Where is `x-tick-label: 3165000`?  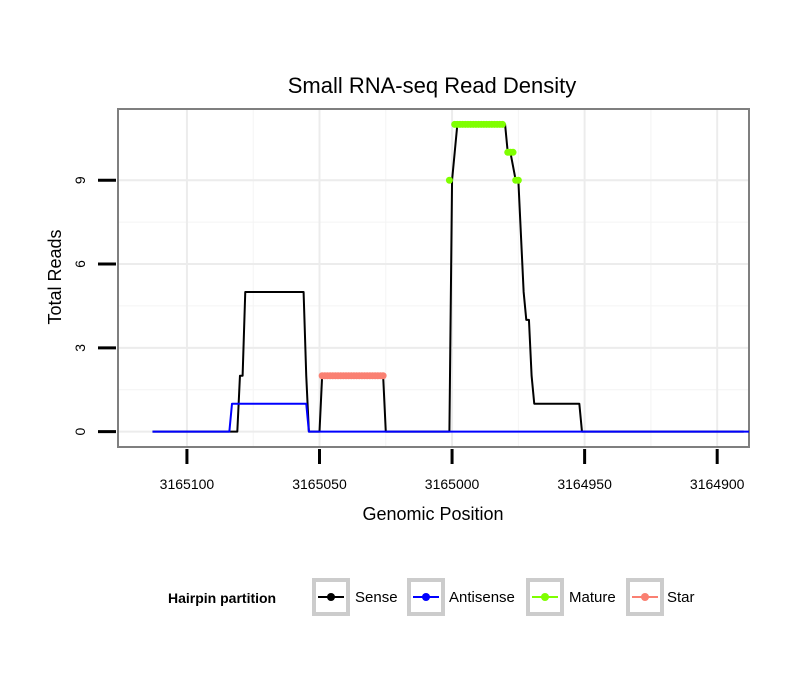 x-tick-label: 3165000 is located at coordinates (452, 484).